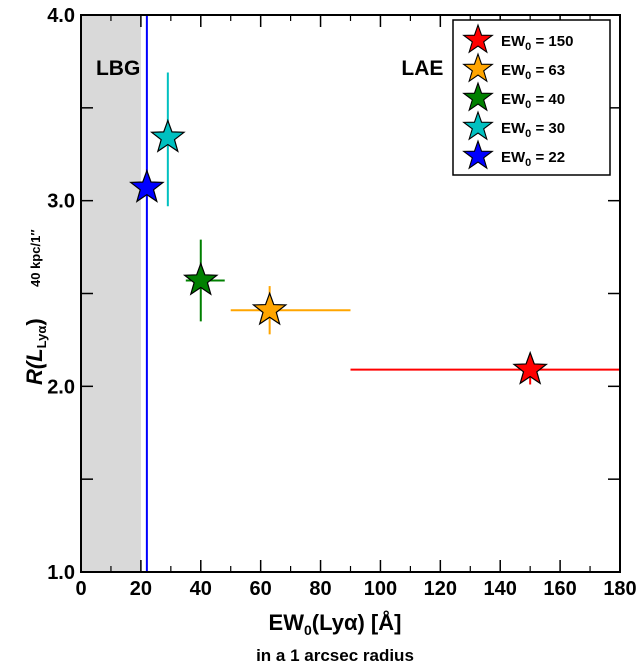 The image size is (643, 671). I want to click on legend-entry: EW0 = 40, so click(513, 96).